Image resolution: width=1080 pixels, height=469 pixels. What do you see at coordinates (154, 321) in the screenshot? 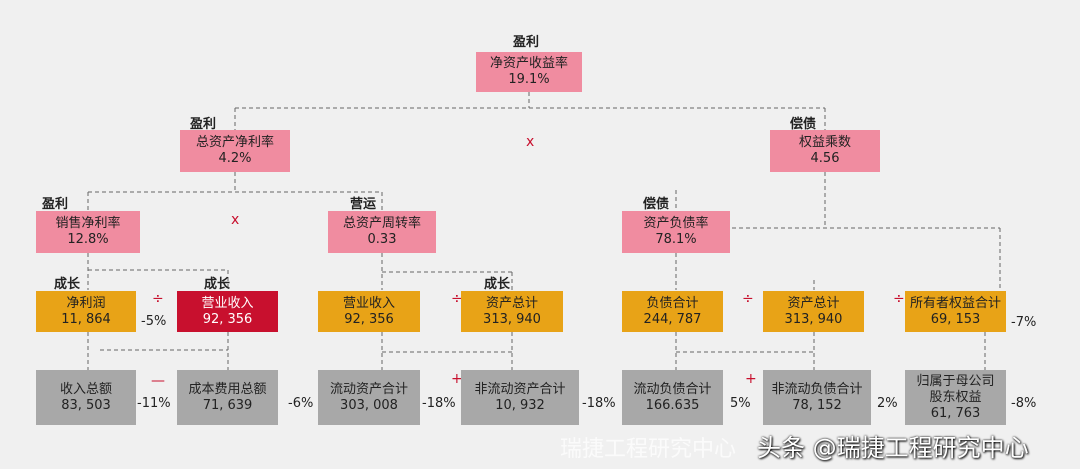
I see `pct: -5%` at bounding box center [154, 321].